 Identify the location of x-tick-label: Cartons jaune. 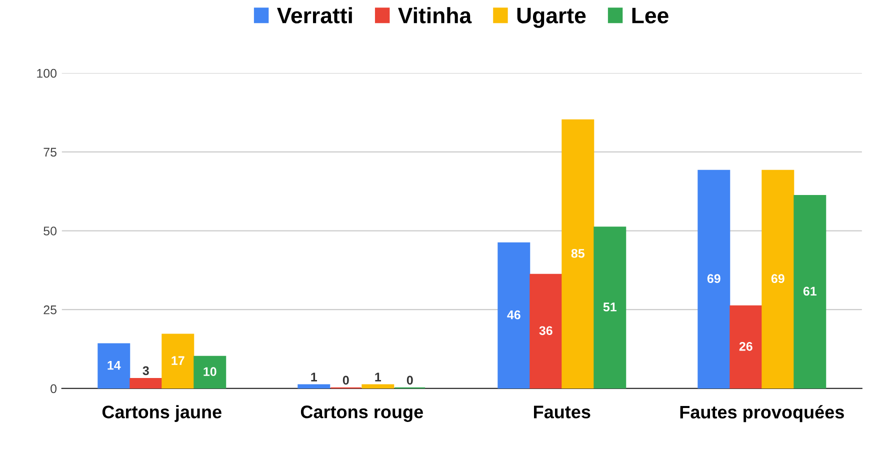
(162, 413).